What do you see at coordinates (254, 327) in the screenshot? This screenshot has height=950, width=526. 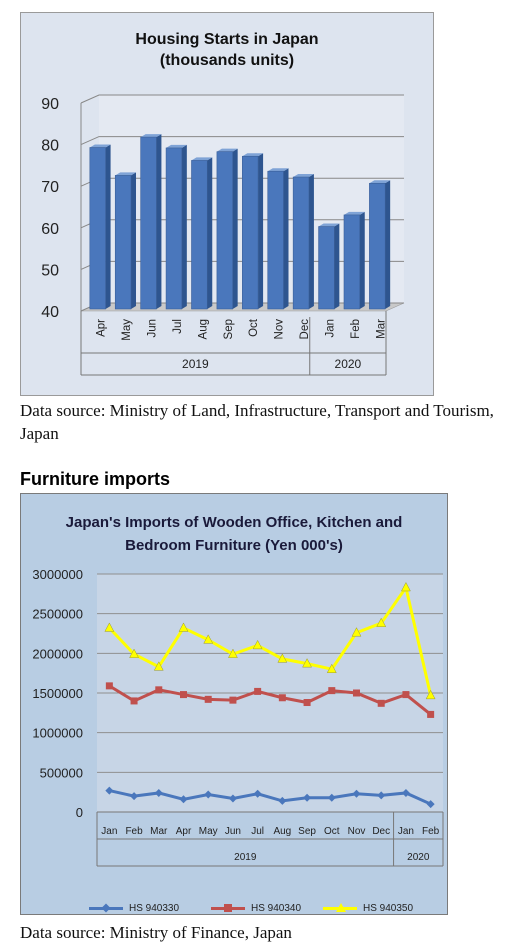 I see `x-tick-label: Oct` at bounding box center [254, 327].